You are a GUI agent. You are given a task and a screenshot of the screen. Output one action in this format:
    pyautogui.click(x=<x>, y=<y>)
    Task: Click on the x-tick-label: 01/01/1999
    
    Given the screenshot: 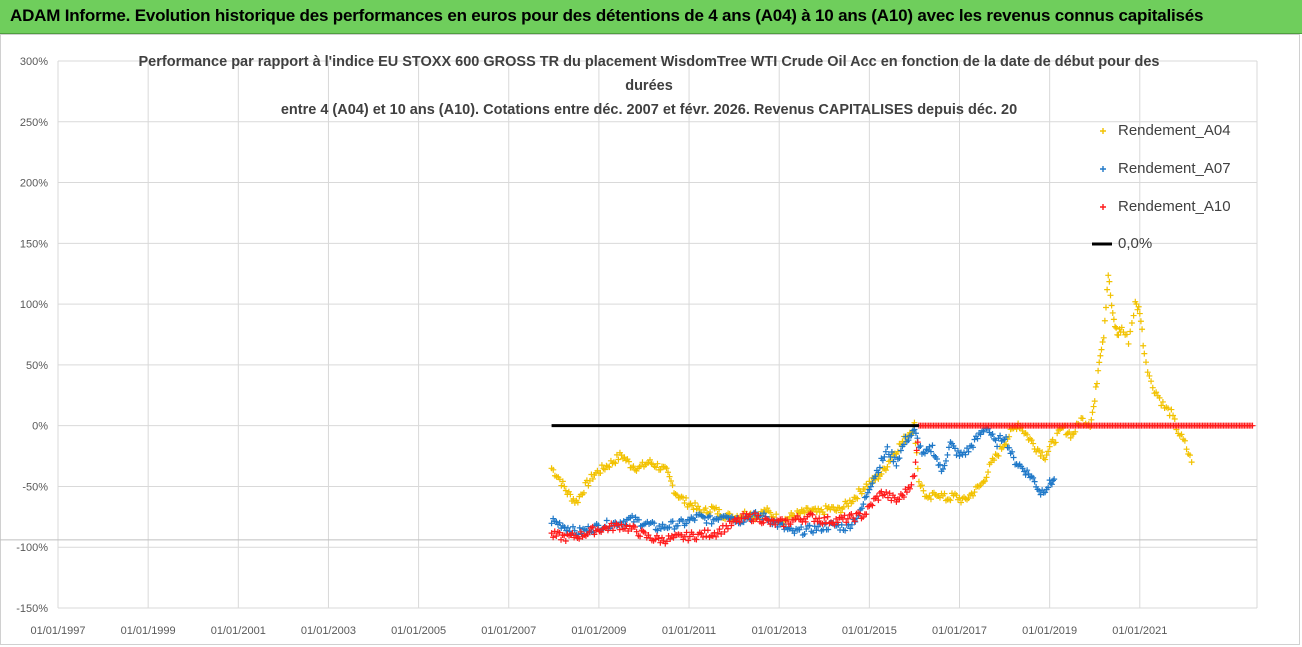 What is the action you would take?
    pyautogui.click(x=148, y=631)
    